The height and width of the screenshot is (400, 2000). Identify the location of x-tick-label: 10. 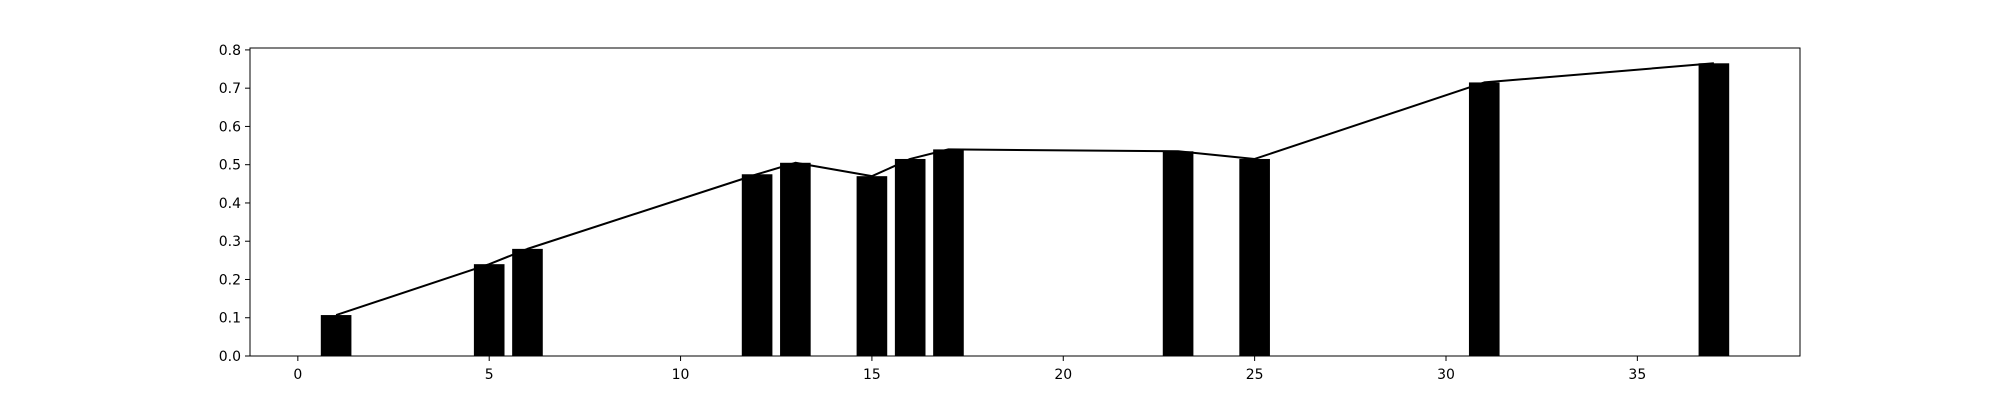
(681, 375).